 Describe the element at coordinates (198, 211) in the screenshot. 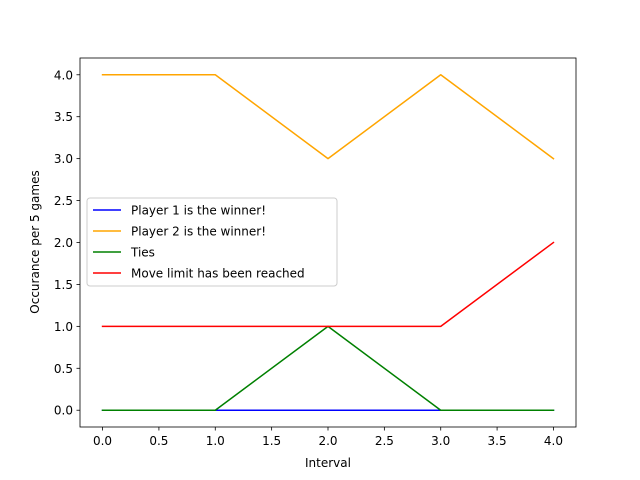

I see `legend-label: Player 1 is the winner!` at that location.